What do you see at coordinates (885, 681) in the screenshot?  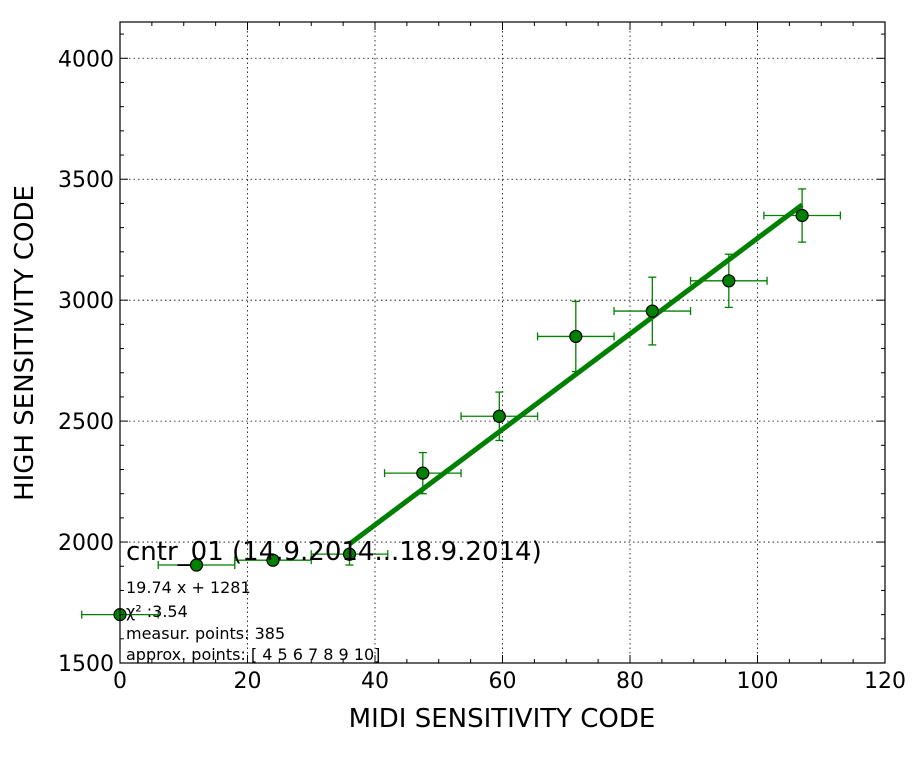 I see `x-tick-label: 120` at bounding box center [885, 681].